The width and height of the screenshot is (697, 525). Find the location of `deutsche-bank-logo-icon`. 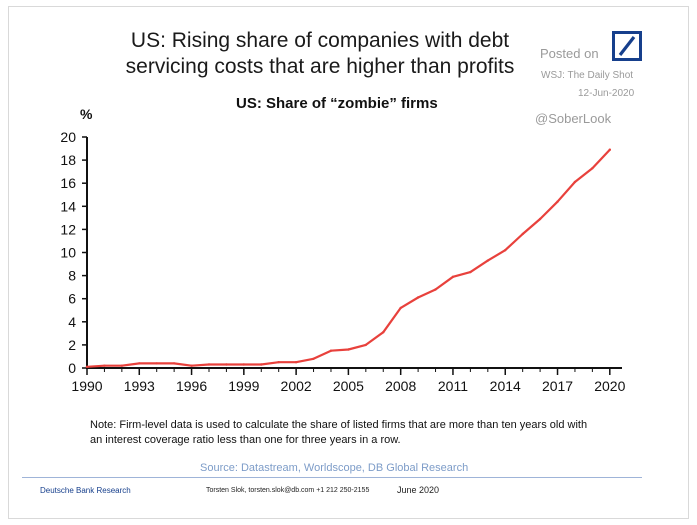

deutsche-bank-logo-icon is located at coordinates (627, 46).